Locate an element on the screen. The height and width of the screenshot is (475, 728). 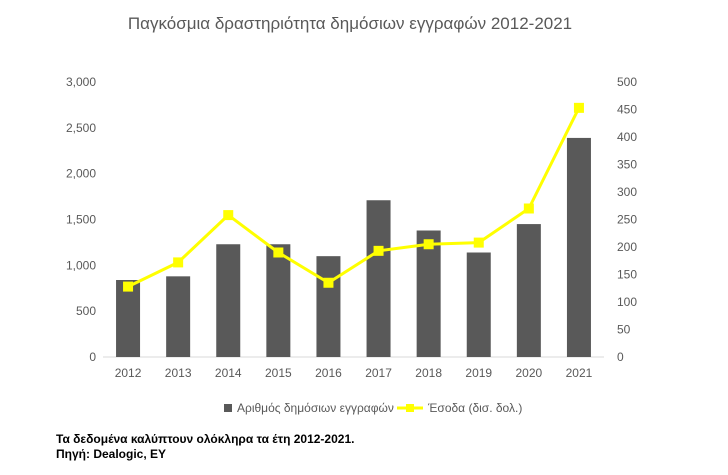
x-axis-tick-label: 2014 is located at coordinates (228, 373).